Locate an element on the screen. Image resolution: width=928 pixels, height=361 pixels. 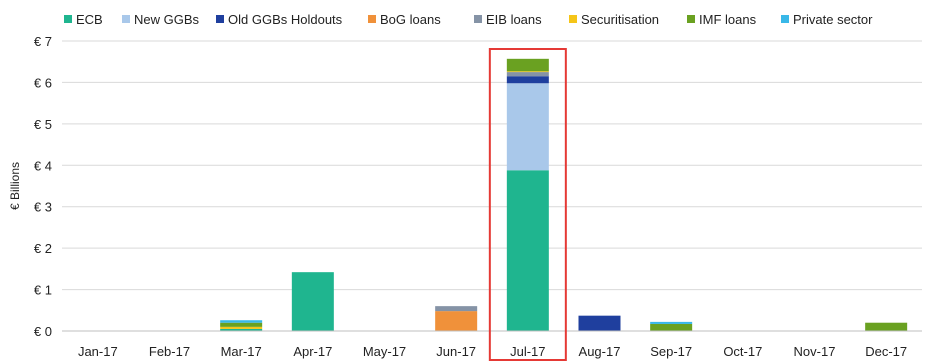
x-tick-label: Aug-17 is located at coordinates (600, 351).